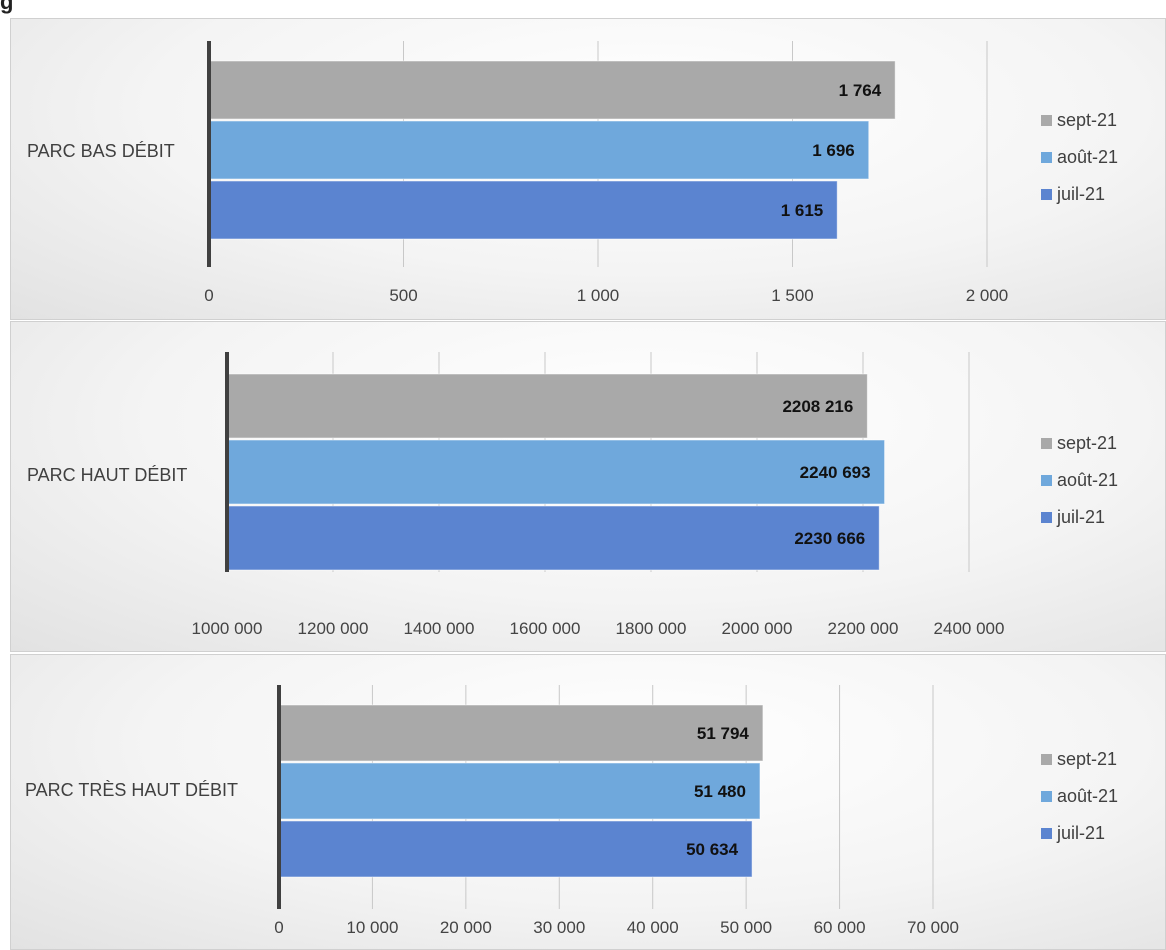  I want to click on tick-label: 20 000, so click(466, 927).